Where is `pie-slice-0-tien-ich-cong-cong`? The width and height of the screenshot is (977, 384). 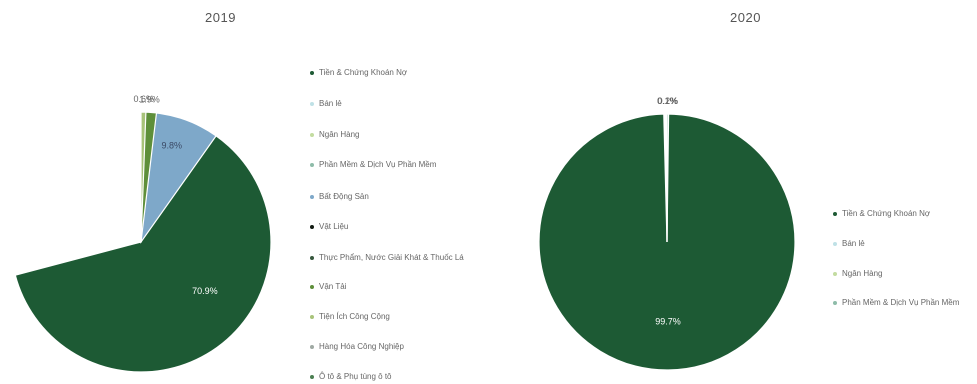 pie-slice-0-tien-ich-cong-cong is located at coordinates (143, 177).